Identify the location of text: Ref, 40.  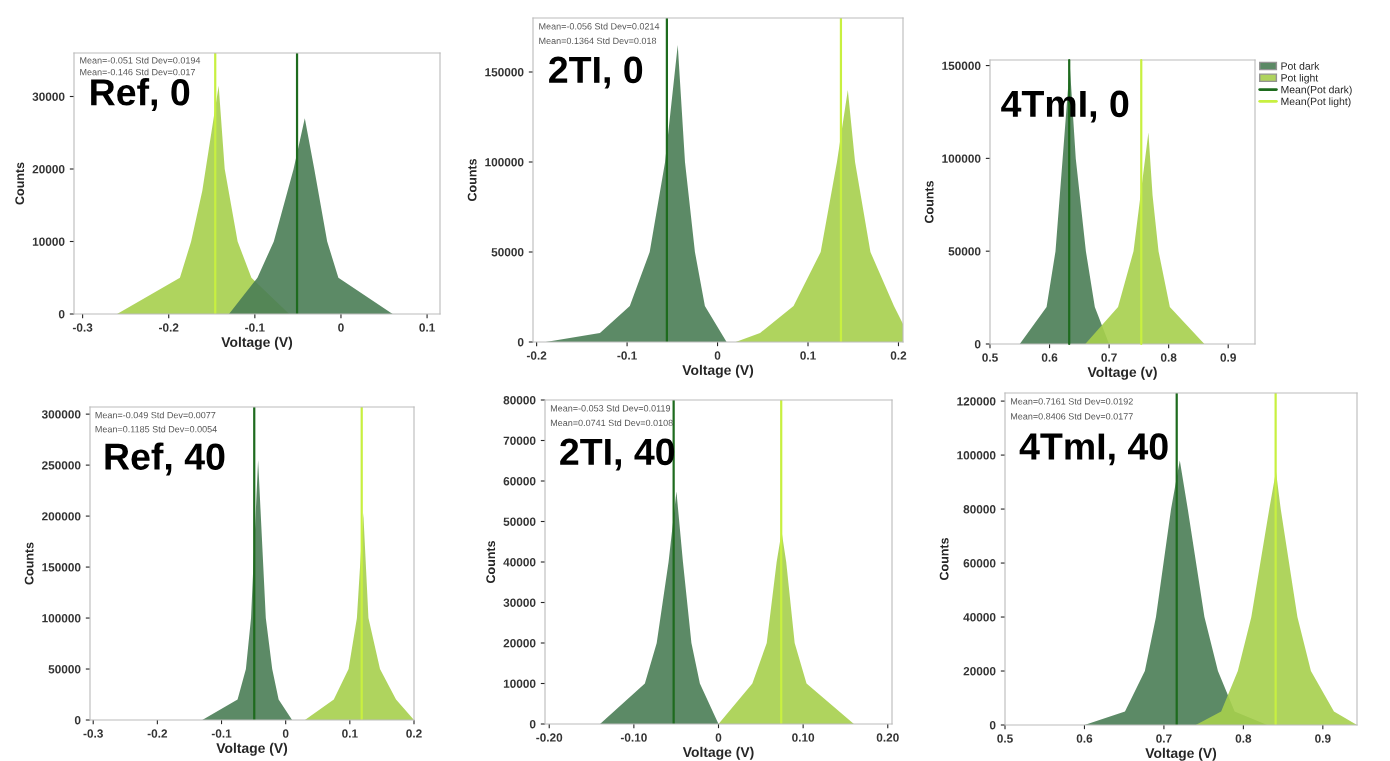
(165, 459).